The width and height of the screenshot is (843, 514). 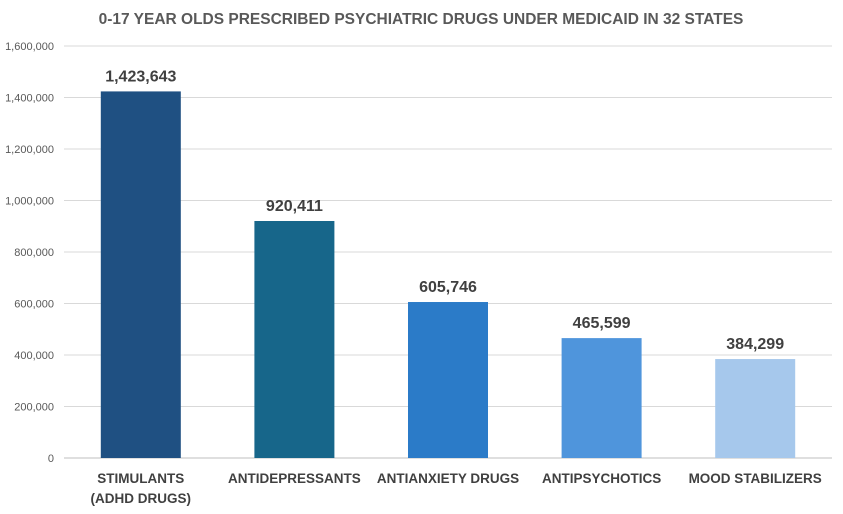 I want to click on data-label: 465,599, so click(x=602, y=323).